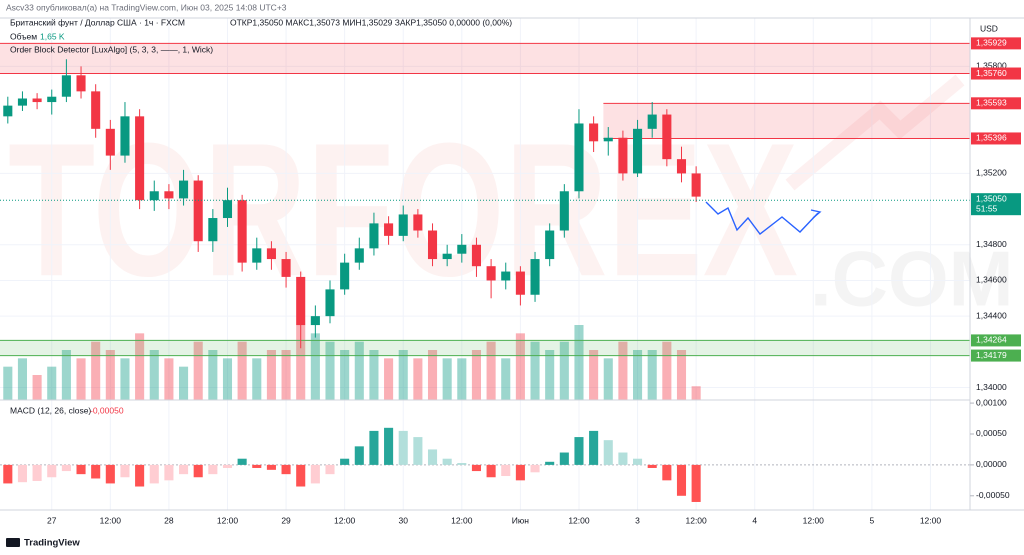 The image size is (1024, 555). Describe the element at coordinates (816, 214) in the screenshot. I see `forecast-arrow` at that location.